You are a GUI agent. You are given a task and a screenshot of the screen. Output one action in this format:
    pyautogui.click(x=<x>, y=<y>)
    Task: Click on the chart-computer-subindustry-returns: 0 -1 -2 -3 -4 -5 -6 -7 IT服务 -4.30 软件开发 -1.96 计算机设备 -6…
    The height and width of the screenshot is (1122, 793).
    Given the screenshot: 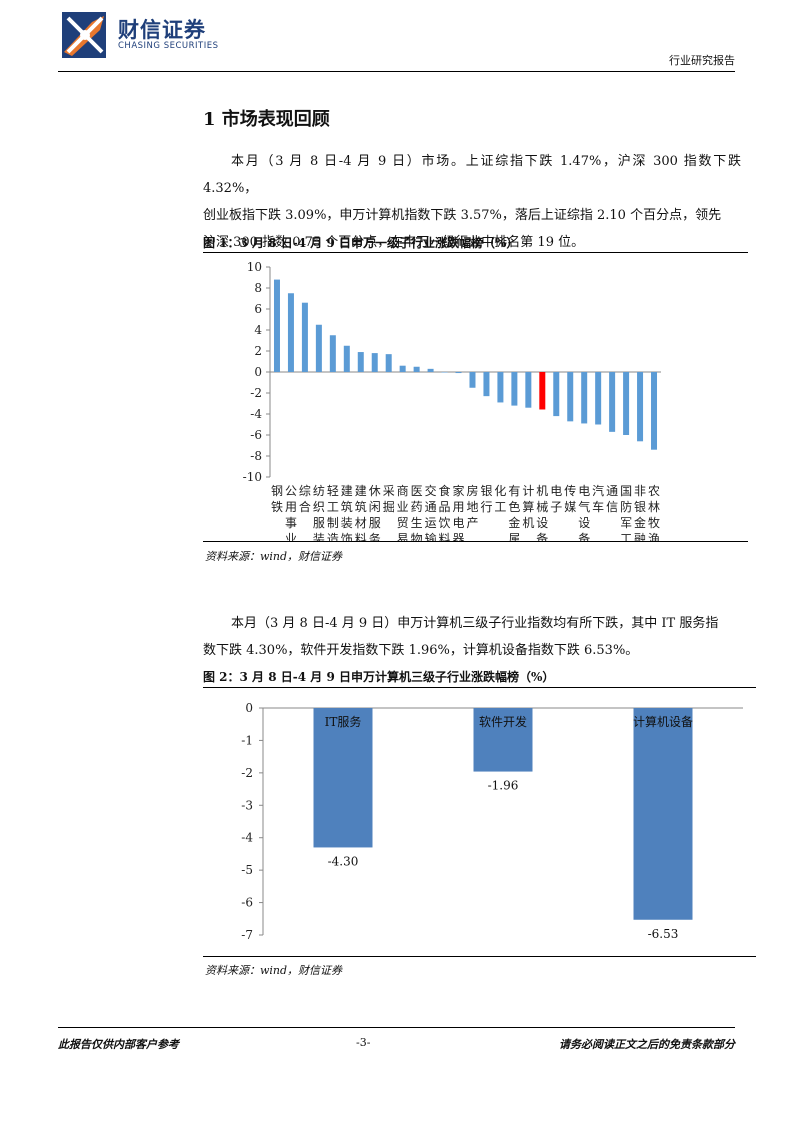 What is the action you would take?
    pyautogui.click(x=492, y=821)
    